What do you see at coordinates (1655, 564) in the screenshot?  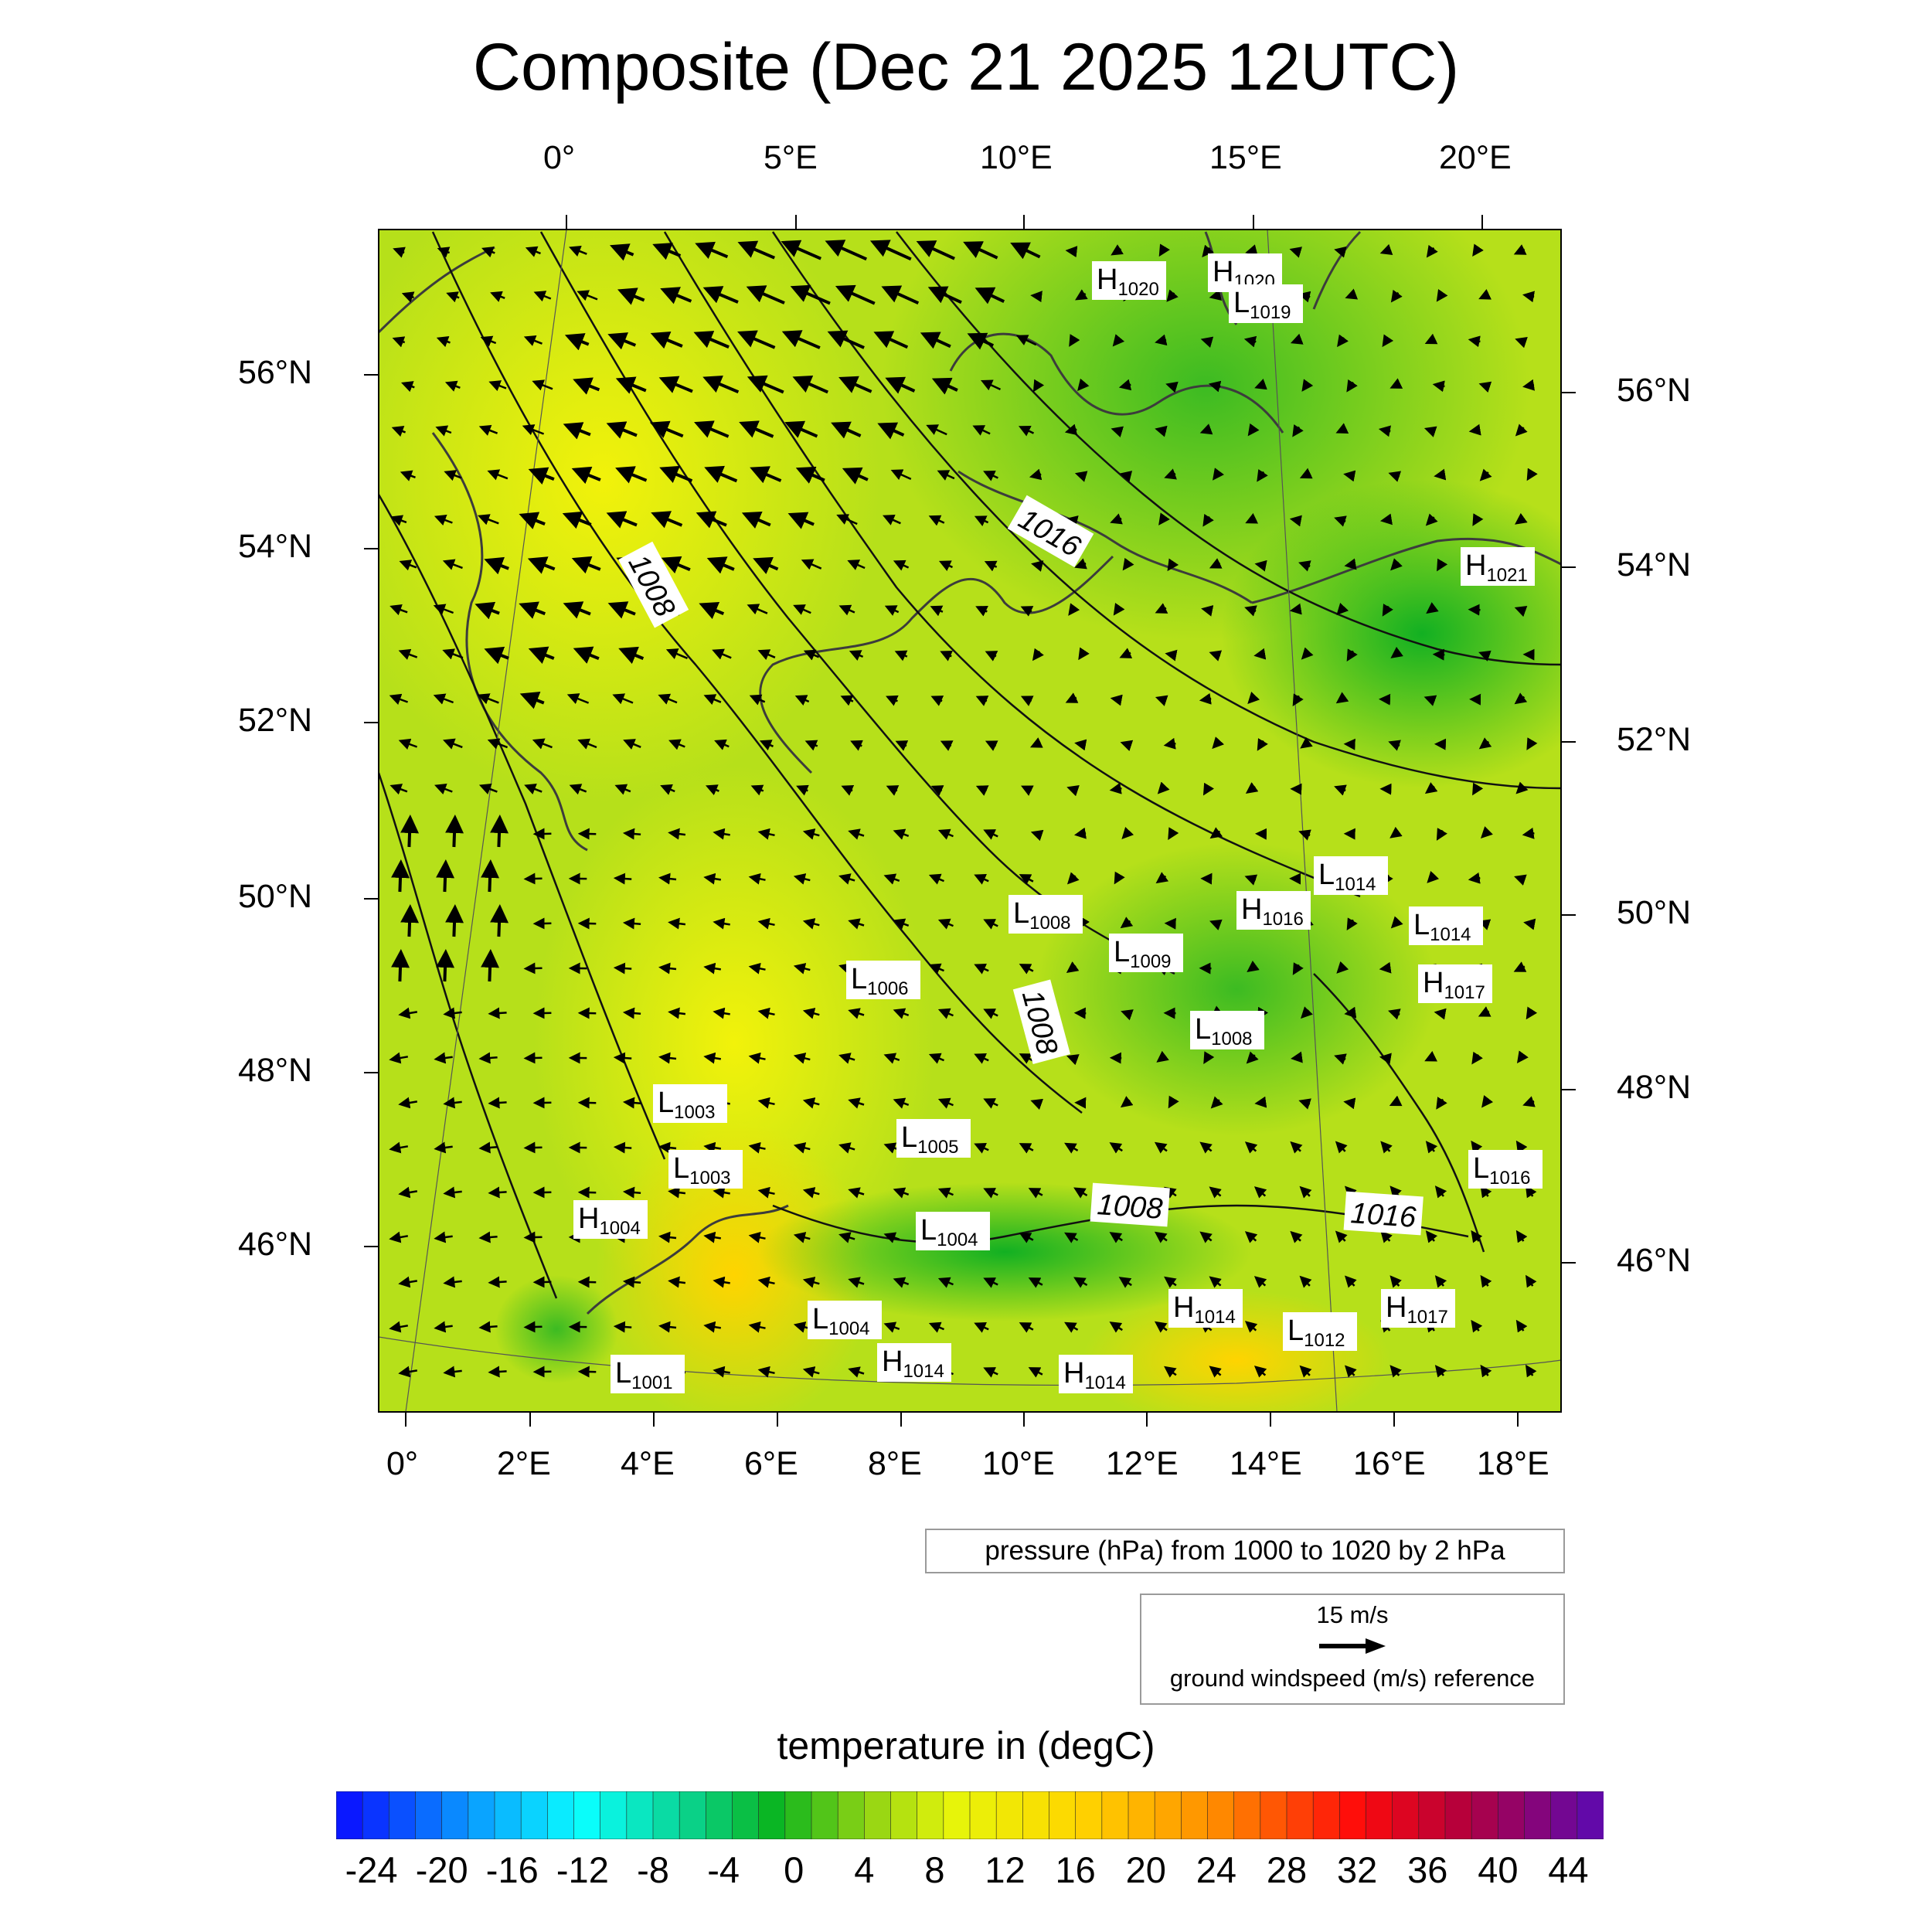 I see `right-lat-label: 54°N` at bounding box center [1655, 564].